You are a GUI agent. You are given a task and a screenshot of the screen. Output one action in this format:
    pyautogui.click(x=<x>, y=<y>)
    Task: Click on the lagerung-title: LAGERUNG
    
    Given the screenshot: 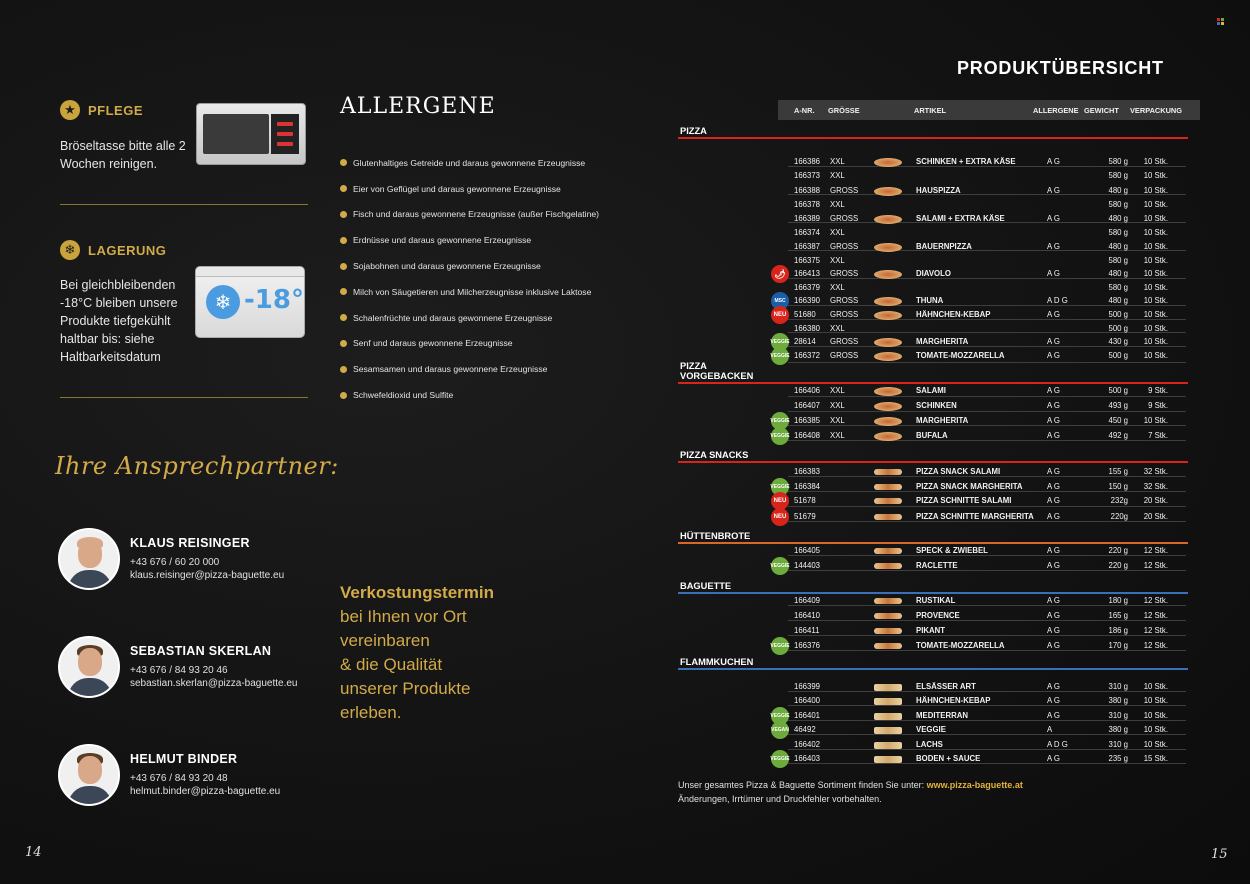 What is the action you would take?
    pyautogui.click(x=127, y=250)
    